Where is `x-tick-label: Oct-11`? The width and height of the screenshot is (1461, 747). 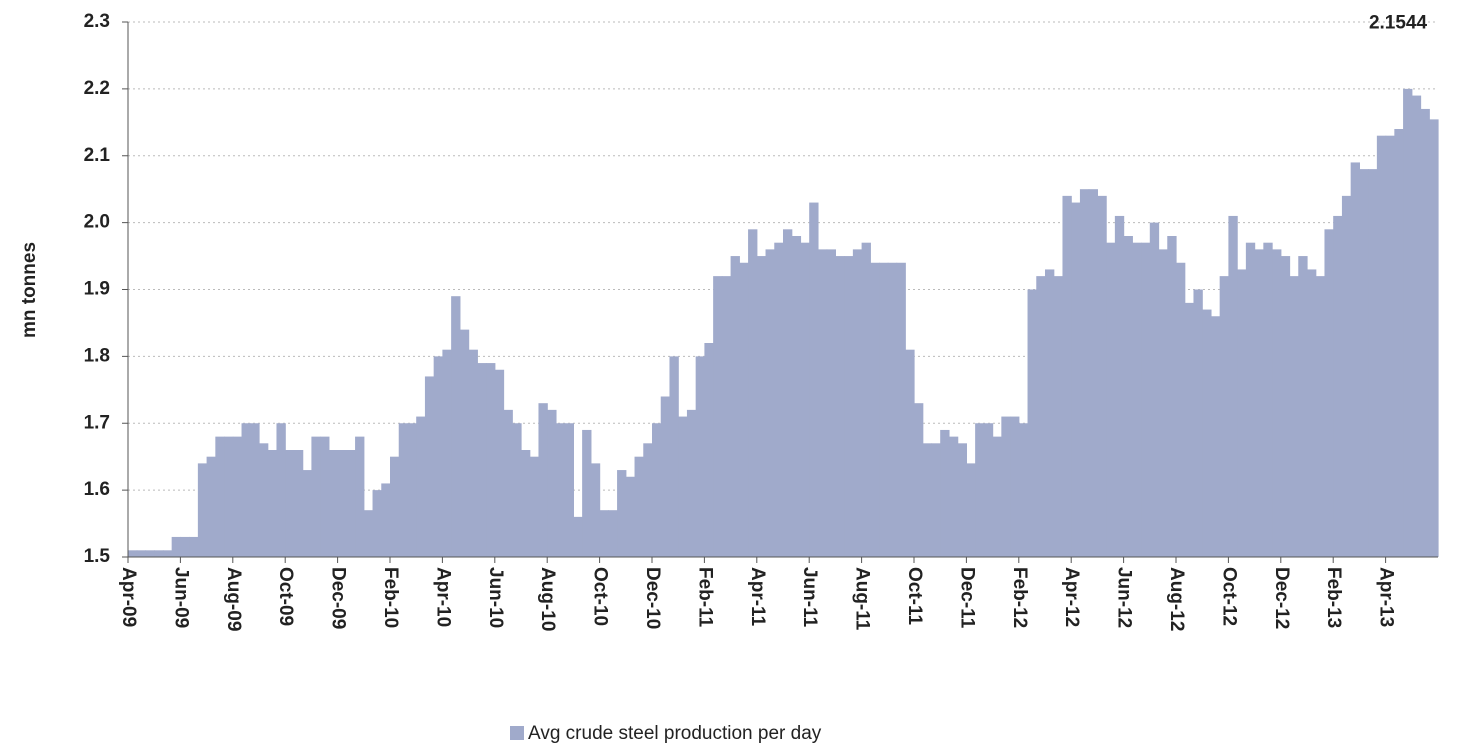
x-tick-label: Oct-11 is located at coordinates (914, 596).